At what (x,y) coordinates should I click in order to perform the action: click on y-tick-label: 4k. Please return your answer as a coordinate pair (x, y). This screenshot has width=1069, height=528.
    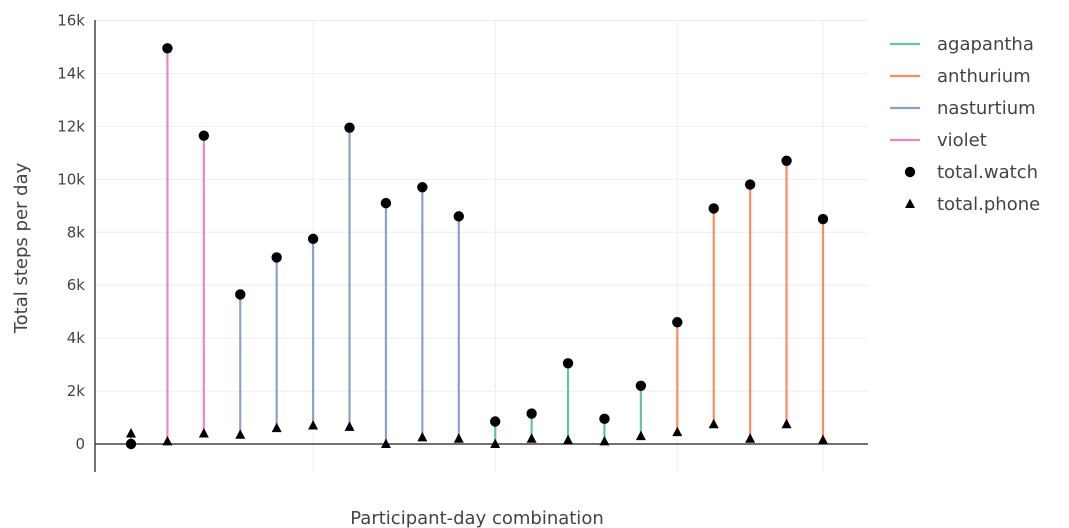
    Looking at the image, I should click on (76, 338).